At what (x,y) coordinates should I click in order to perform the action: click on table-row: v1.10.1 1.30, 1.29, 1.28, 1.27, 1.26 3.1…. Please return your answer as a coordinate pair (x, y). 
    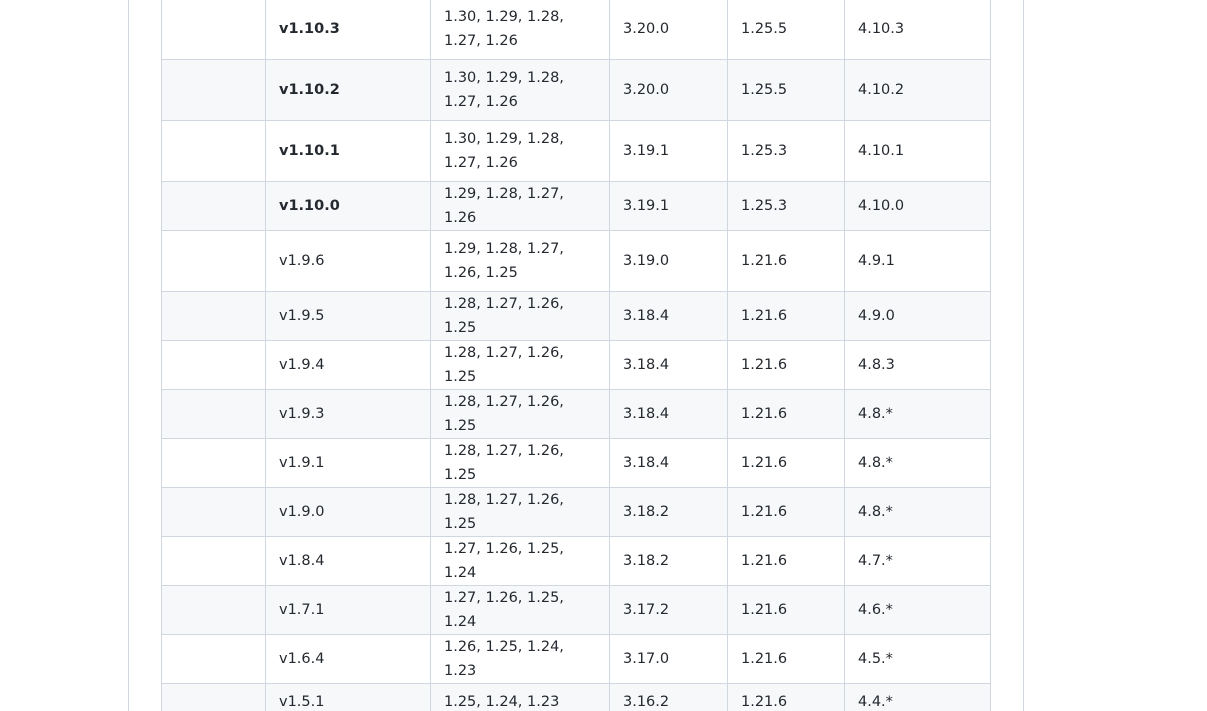
    Looking at the image, I should click on (576, 151).